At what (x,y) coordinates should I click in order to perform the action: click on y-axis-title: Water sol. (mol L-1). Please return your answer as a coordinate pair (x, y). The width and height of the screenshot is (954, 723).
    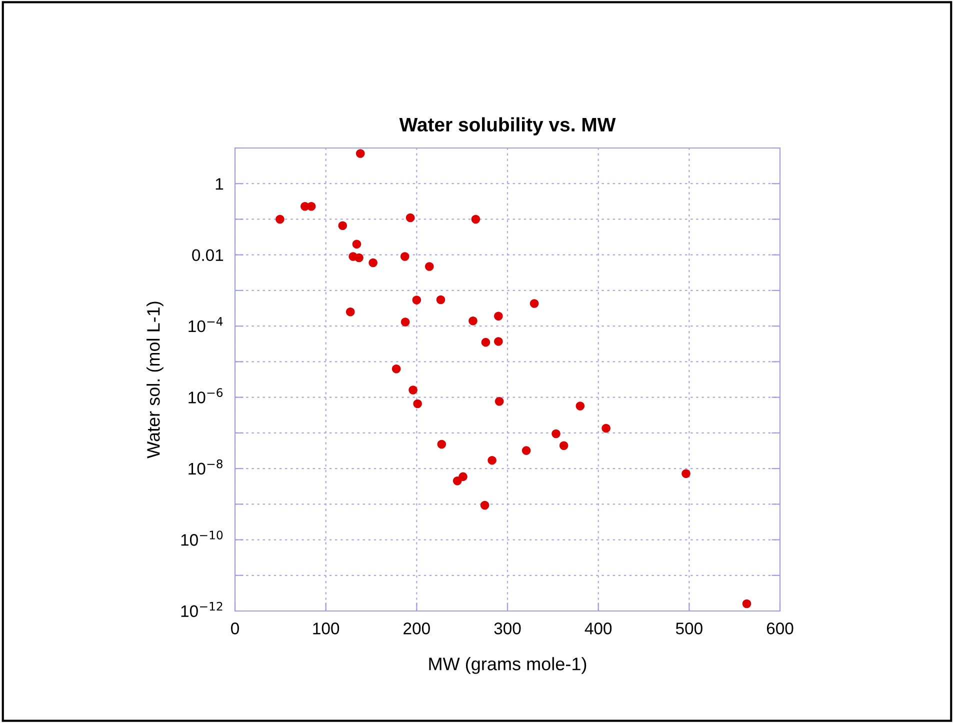
    Looking at the image, I should click on (155, 380).